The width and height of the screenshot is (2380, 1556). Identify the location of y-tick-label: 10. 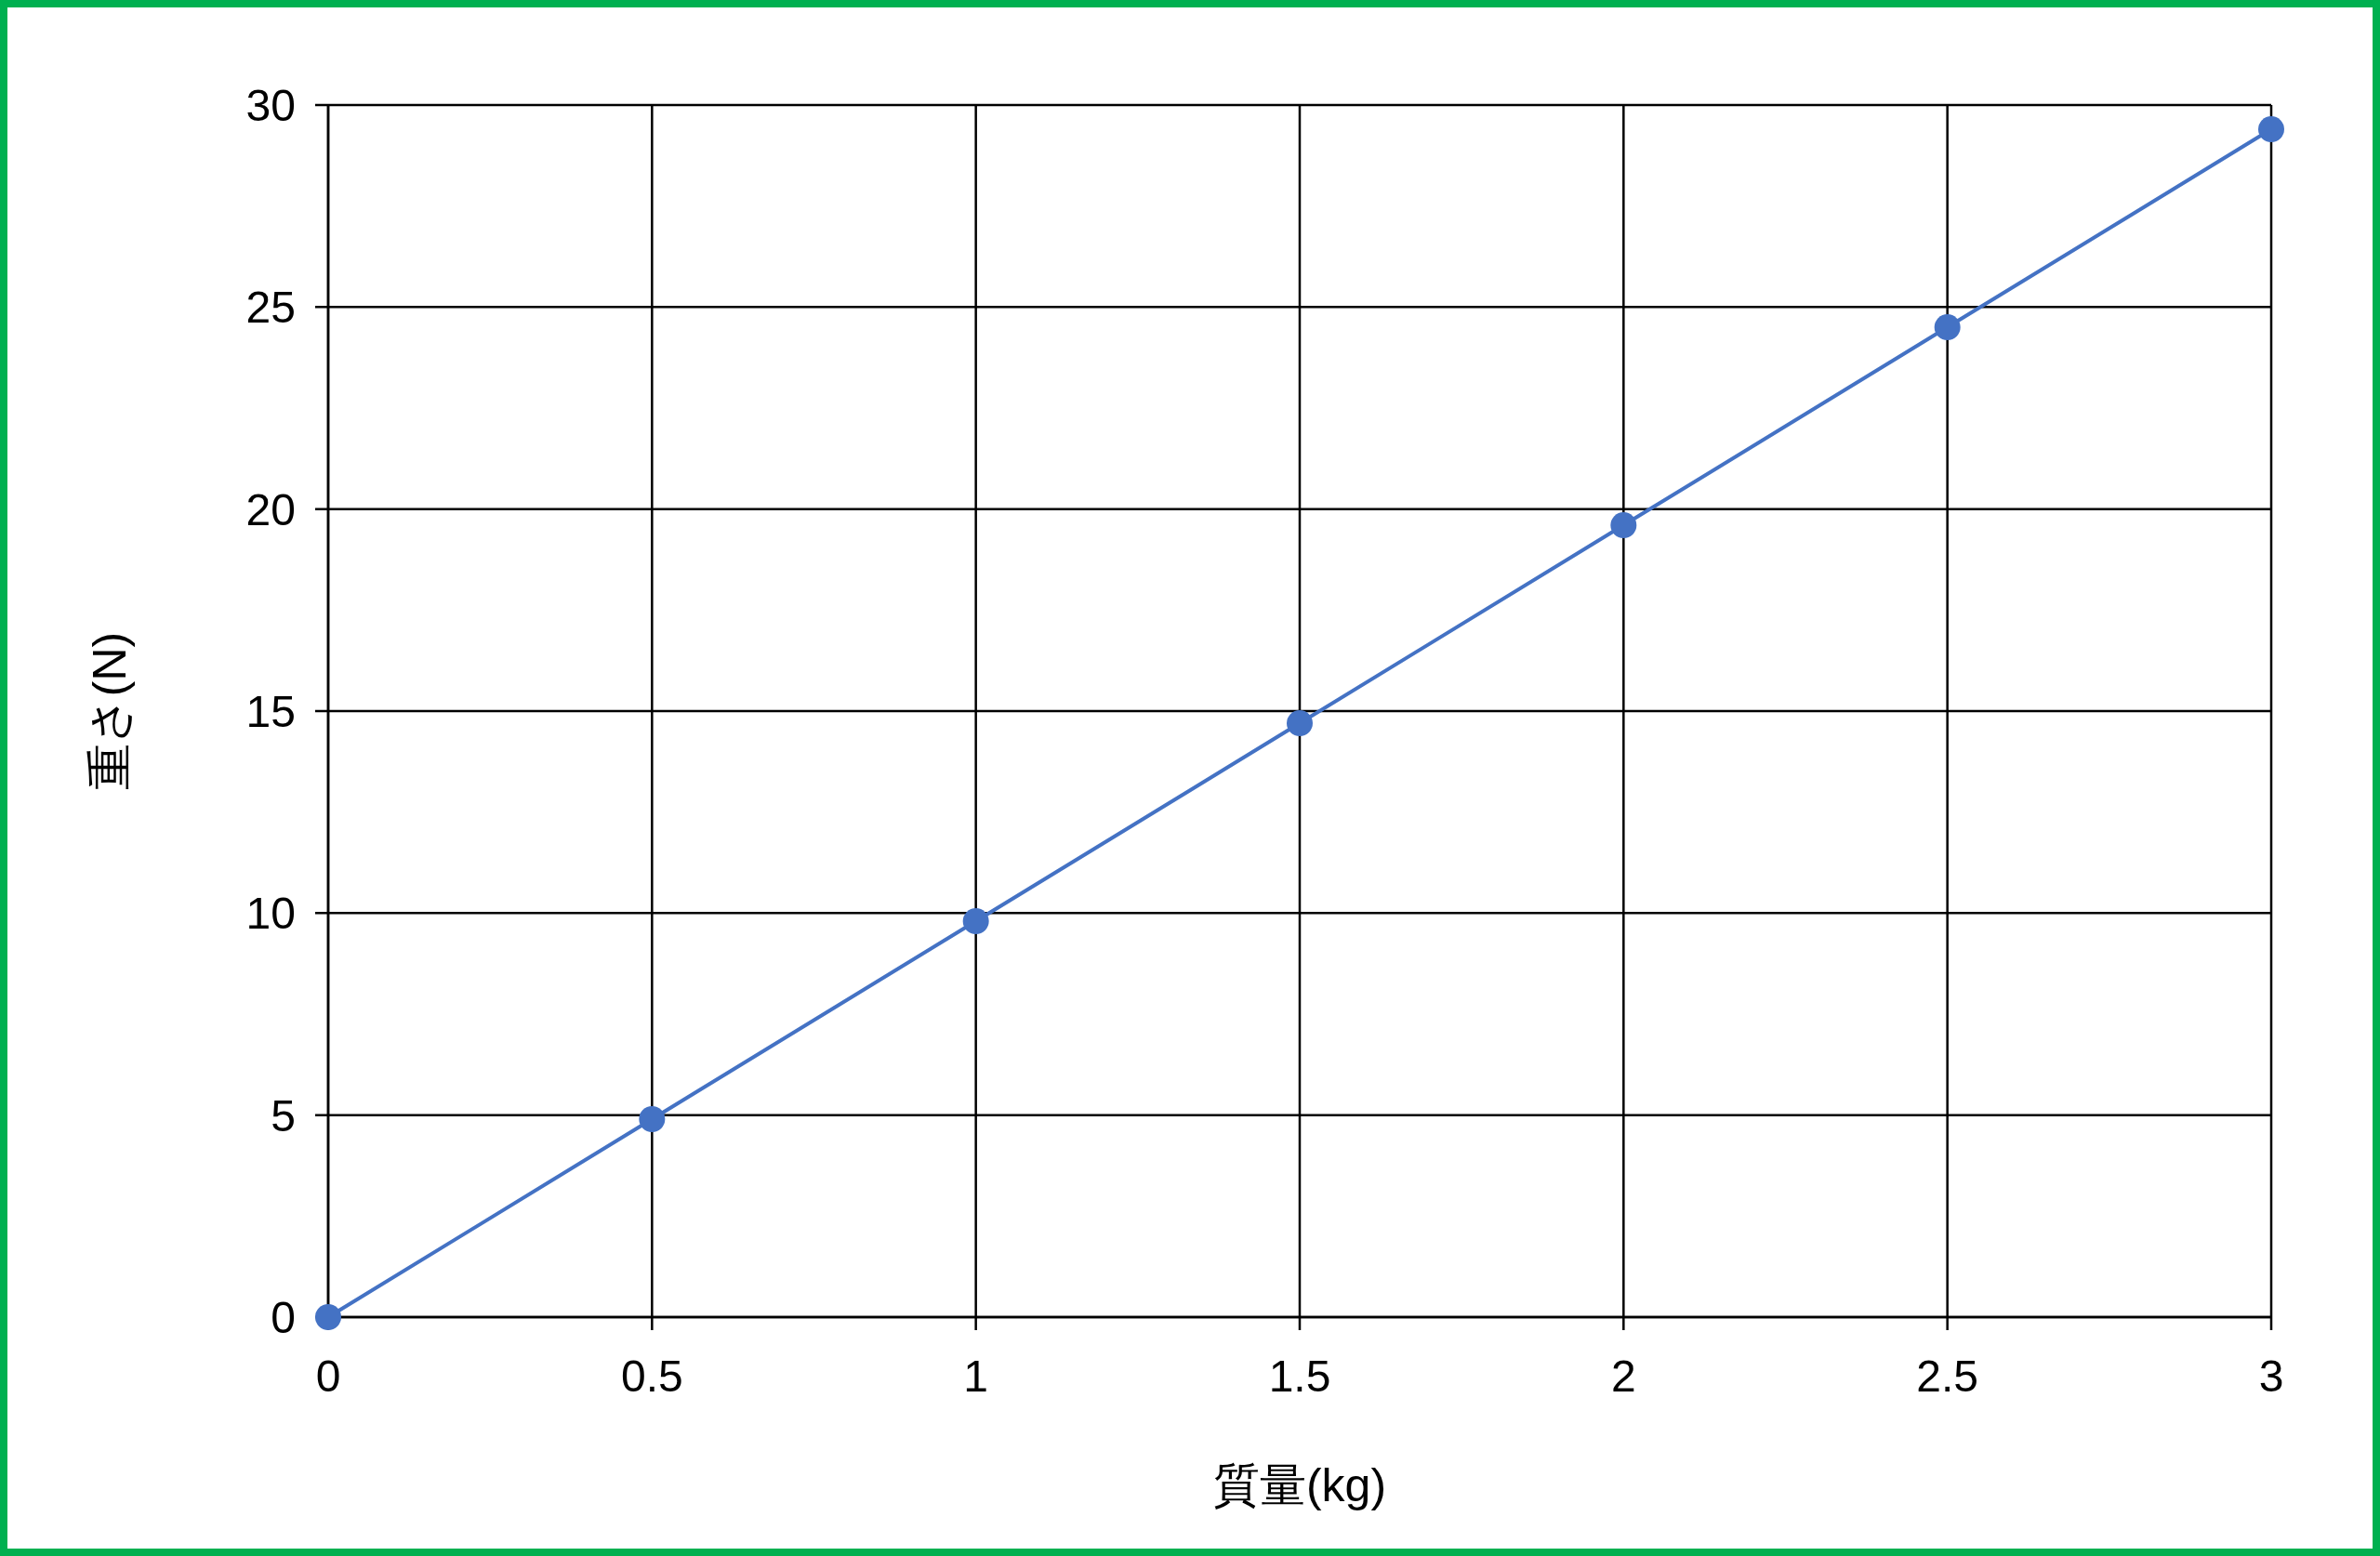
(270, 914).